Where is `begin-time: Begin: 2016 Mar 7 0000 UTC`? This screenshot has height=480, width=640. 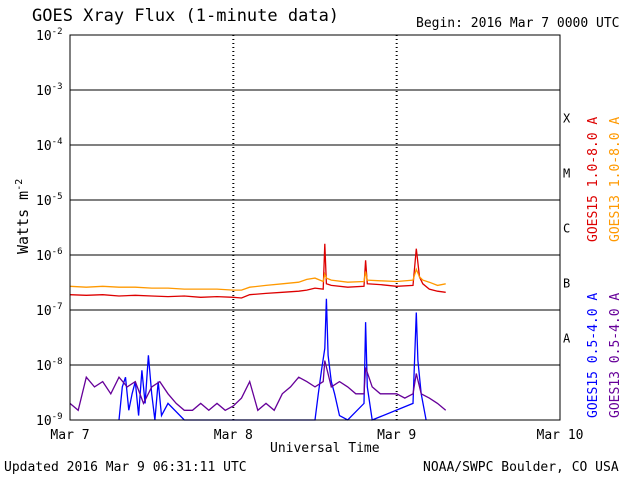
begin-time: Begin: 2016 Mar 7 0000 UTC is located at coordinates (518, 23).